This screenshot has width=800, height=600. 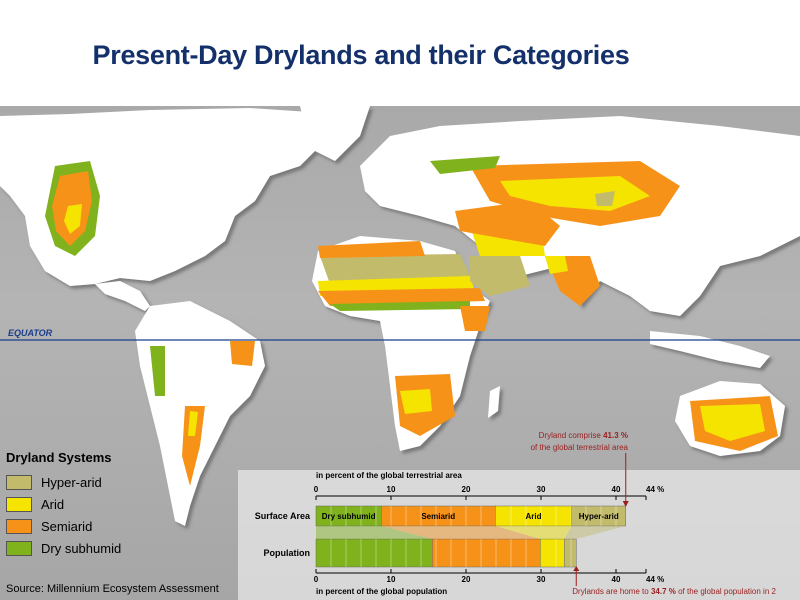 What do you see at coordinates (494, 402) in the screenshot?
I see `madagascar-landmass` at bounding box center [494, 402].